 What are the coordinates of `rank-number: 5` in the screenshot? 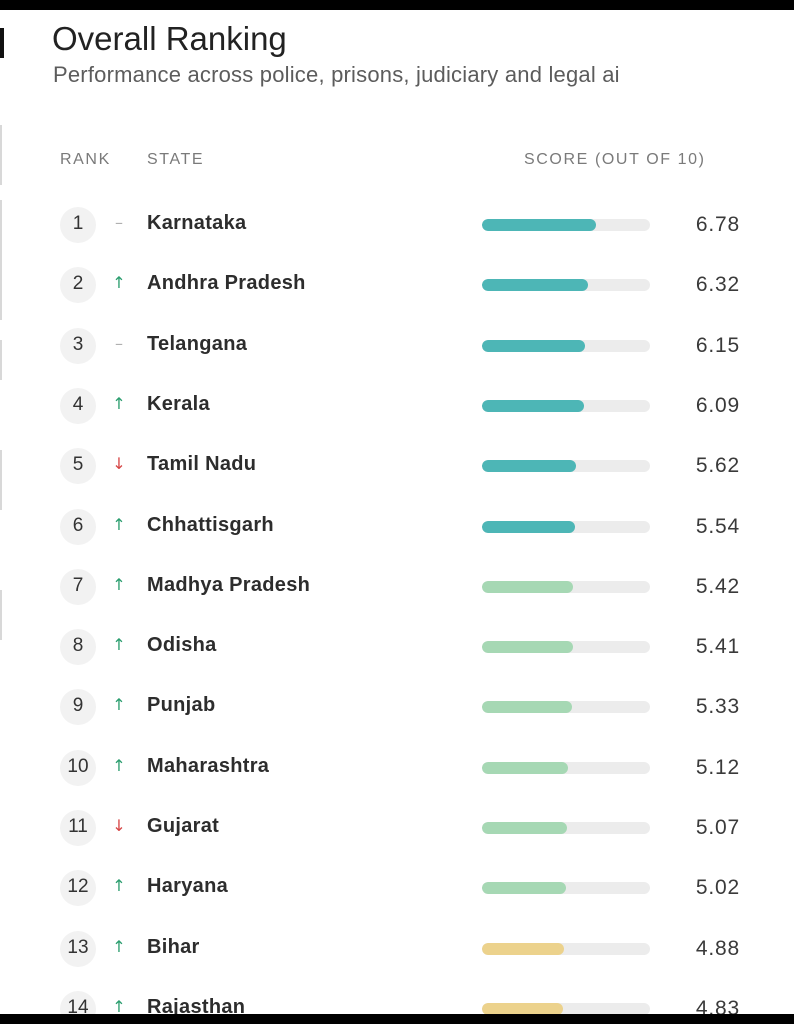 It's located at (78, 464).